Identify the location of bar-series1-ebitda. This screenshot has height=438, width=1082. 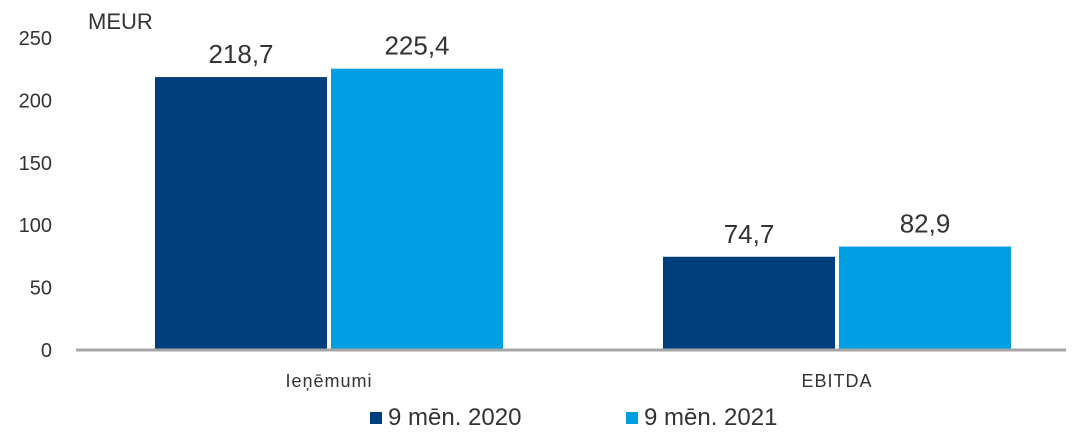
(749, 303).